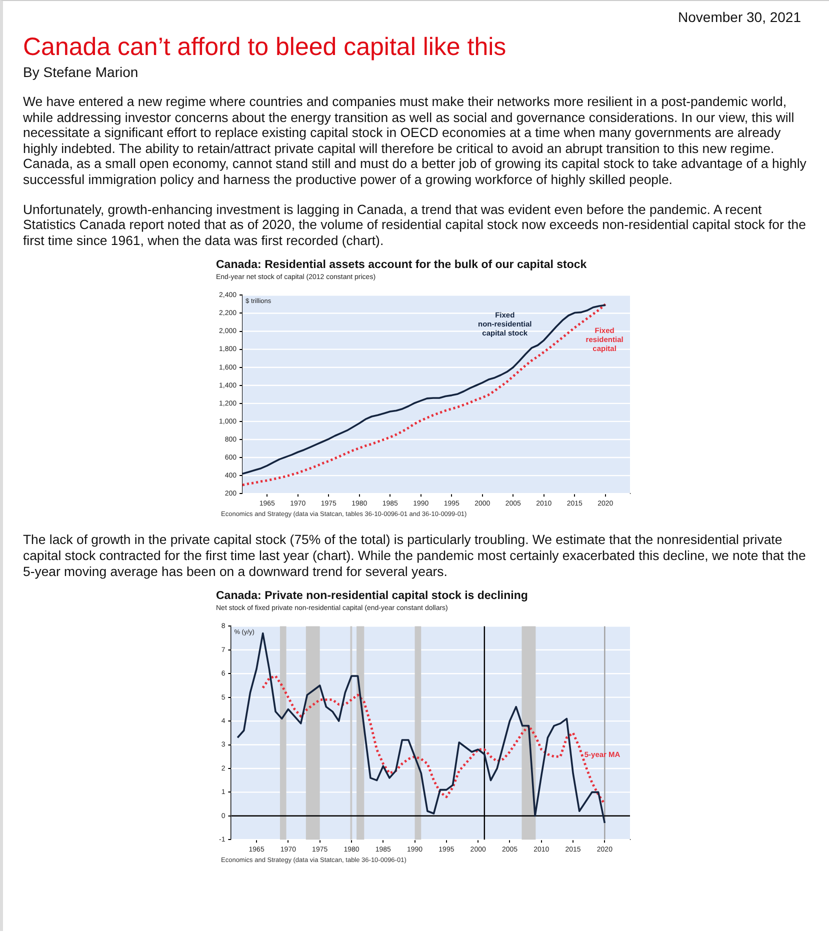 This screenshot has width=829, height=943. What do you see at coordinates (265, 47) in the screenshot?
I see `text: Canada can’t afford to bleed capital like this` at bounding box center [265, 47].